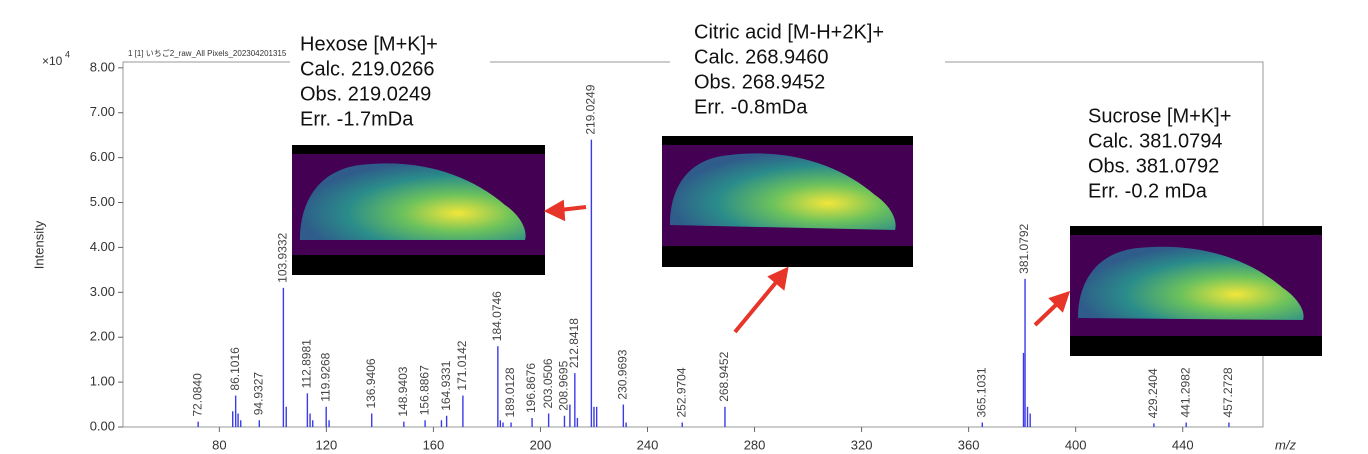  Describe the element at coordinates (462, 365) in the screenshot. I see `peak-label: 171.0142` at that location.